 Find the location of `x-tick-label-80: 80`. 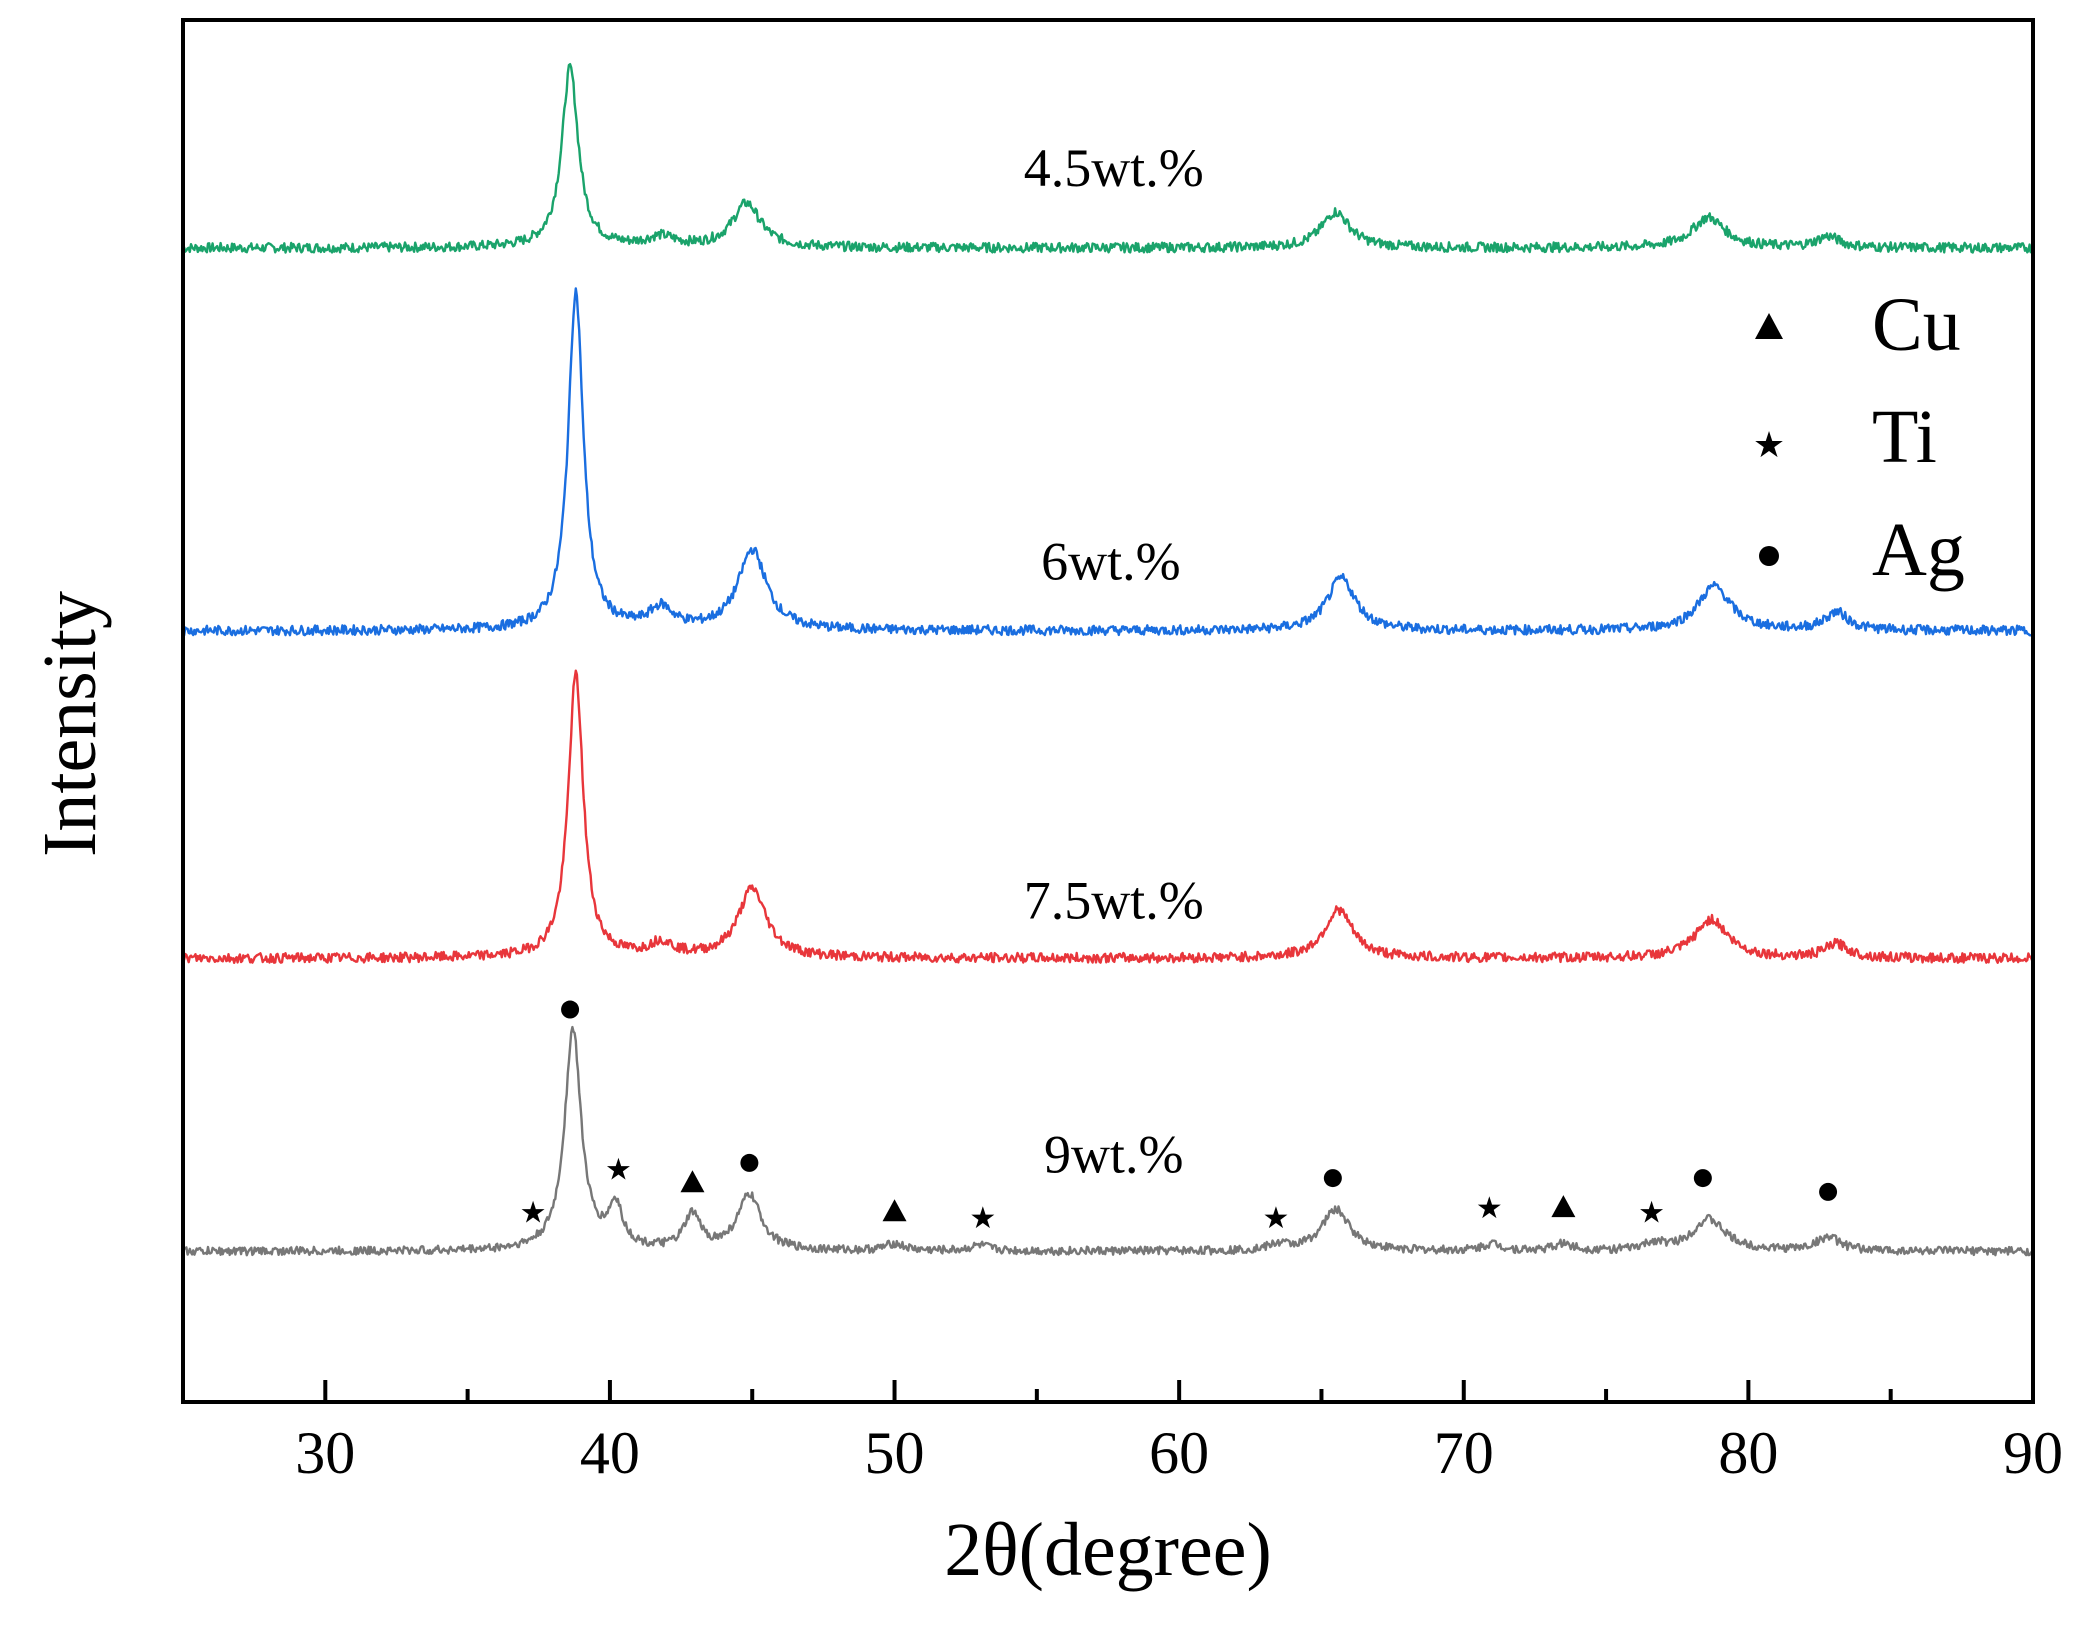

x-tick-label-80: 80 is located at coordinates (1748, 1453).